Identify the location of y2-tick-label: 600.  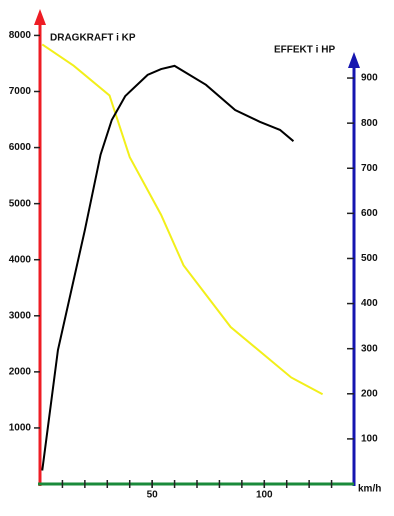
(369, 213).